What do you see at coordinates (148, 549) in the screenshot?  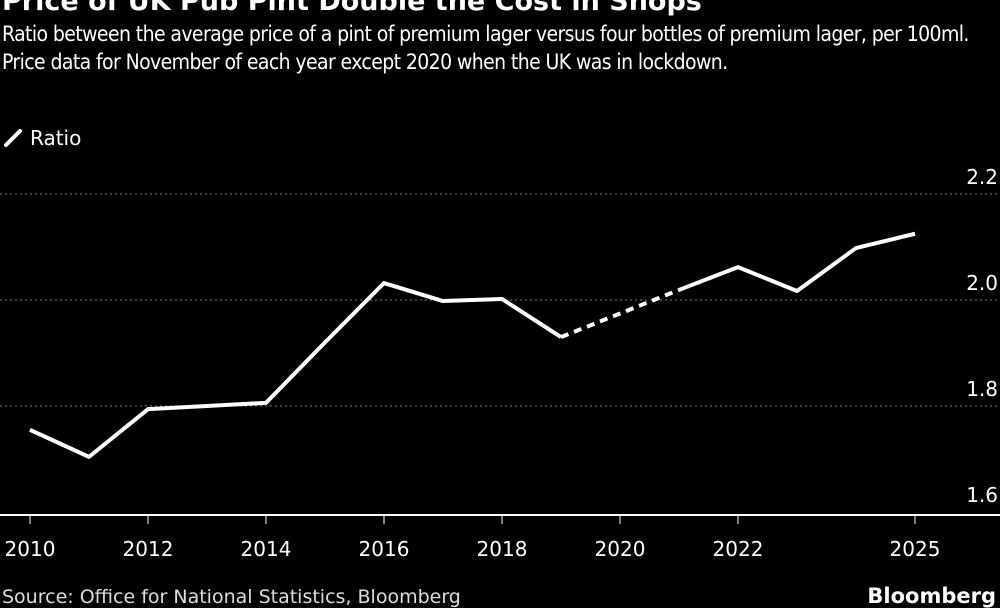 I see `x-tick-label: 2012` at bounding box center [148, 549].